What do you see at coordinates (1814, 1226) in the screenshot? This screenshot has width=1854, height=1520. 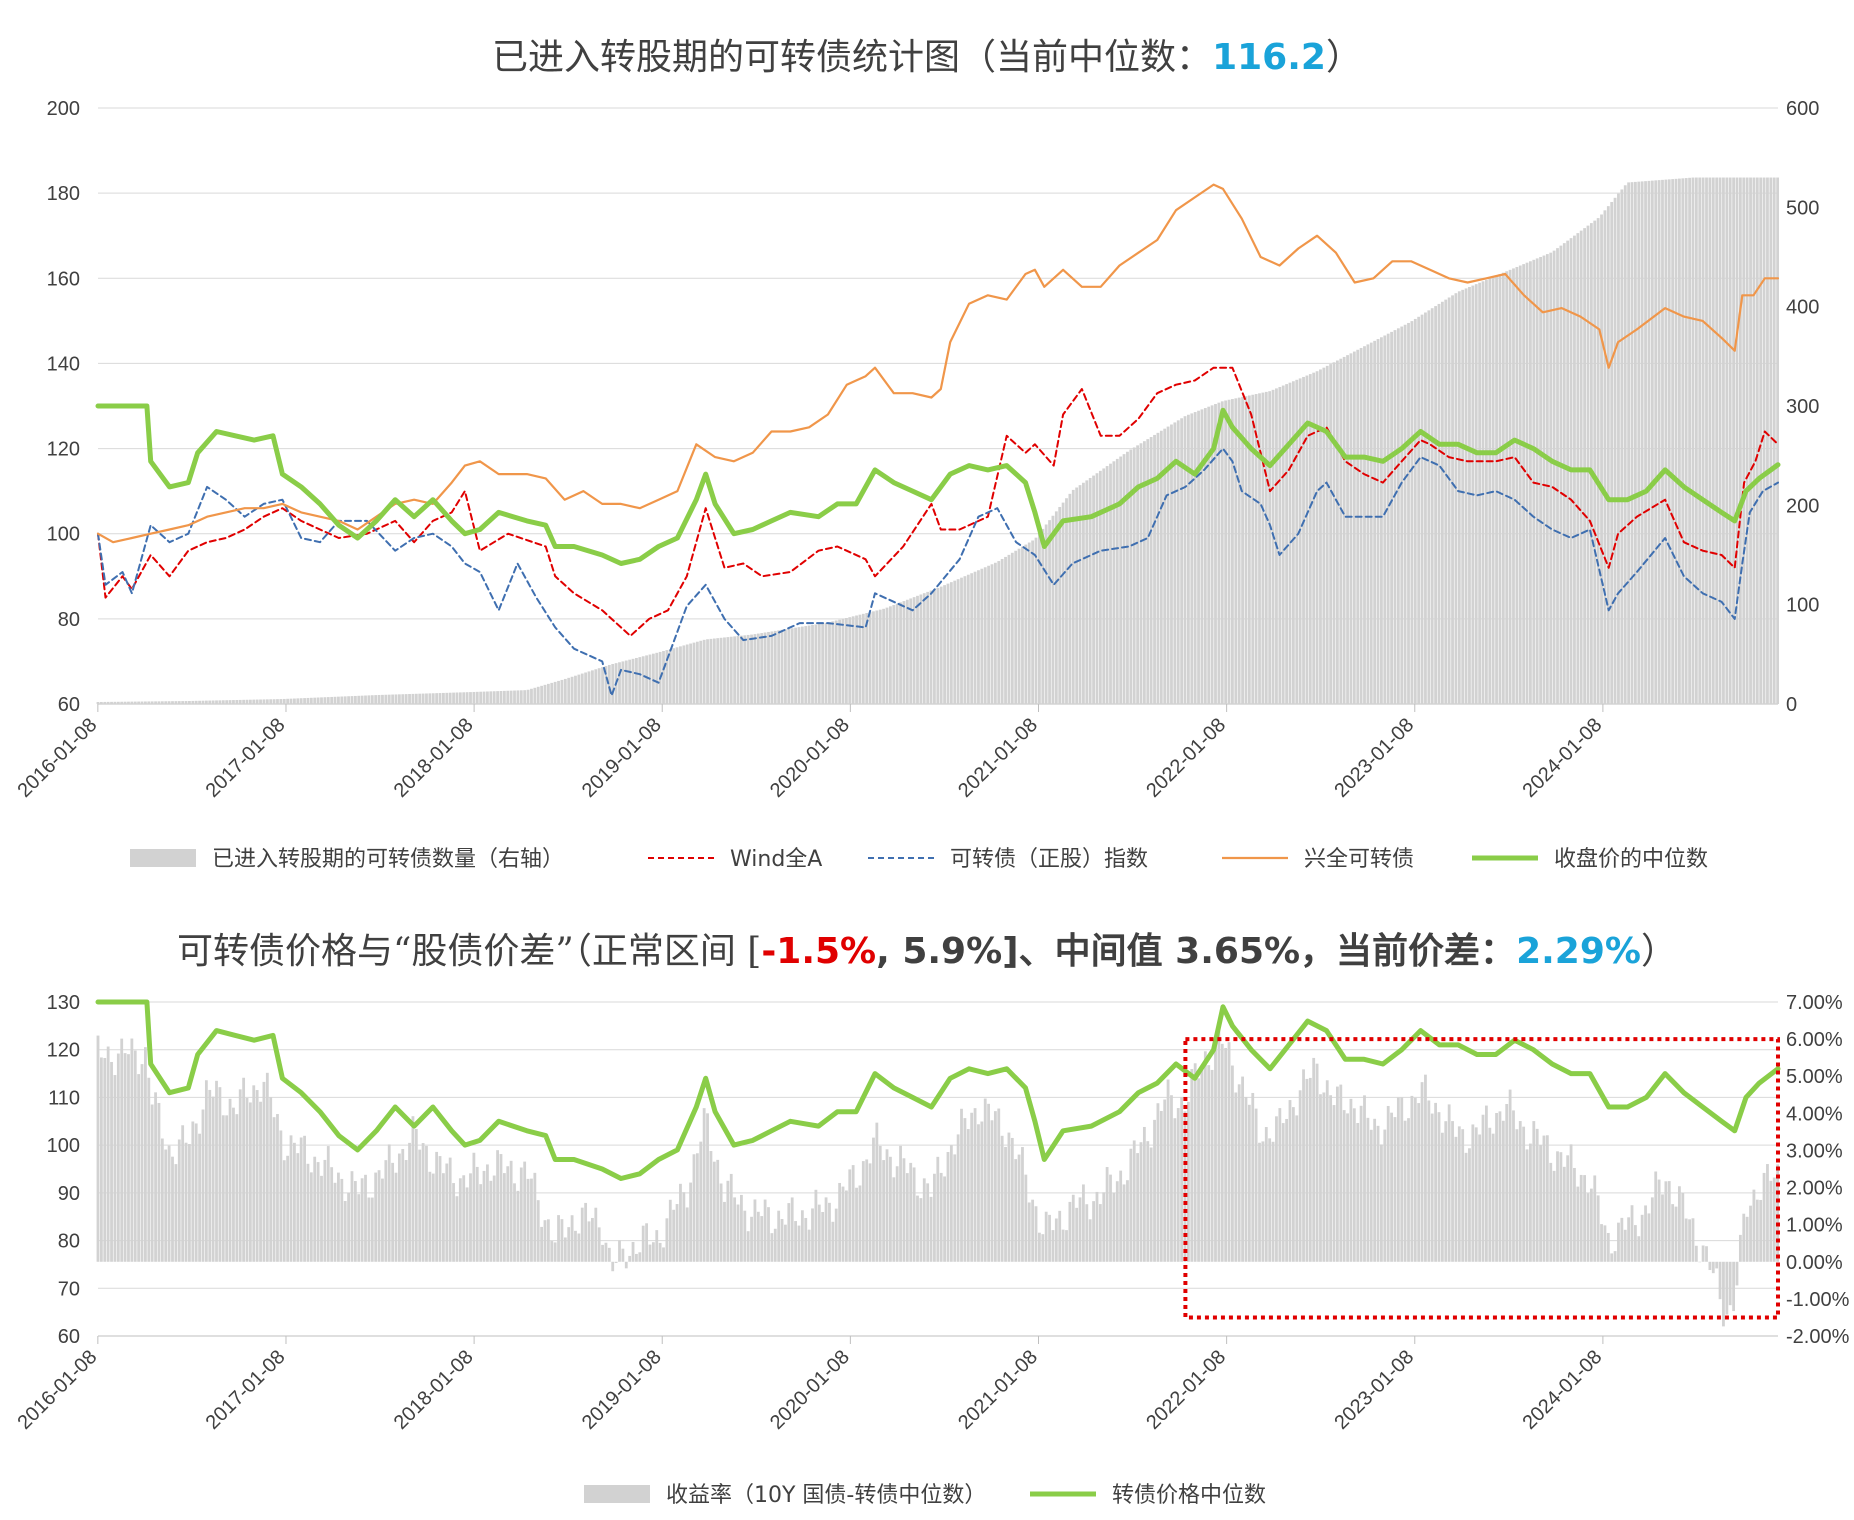 I see `y-right-tick-label: 1.00%` at bounding box center [1814, 1226].